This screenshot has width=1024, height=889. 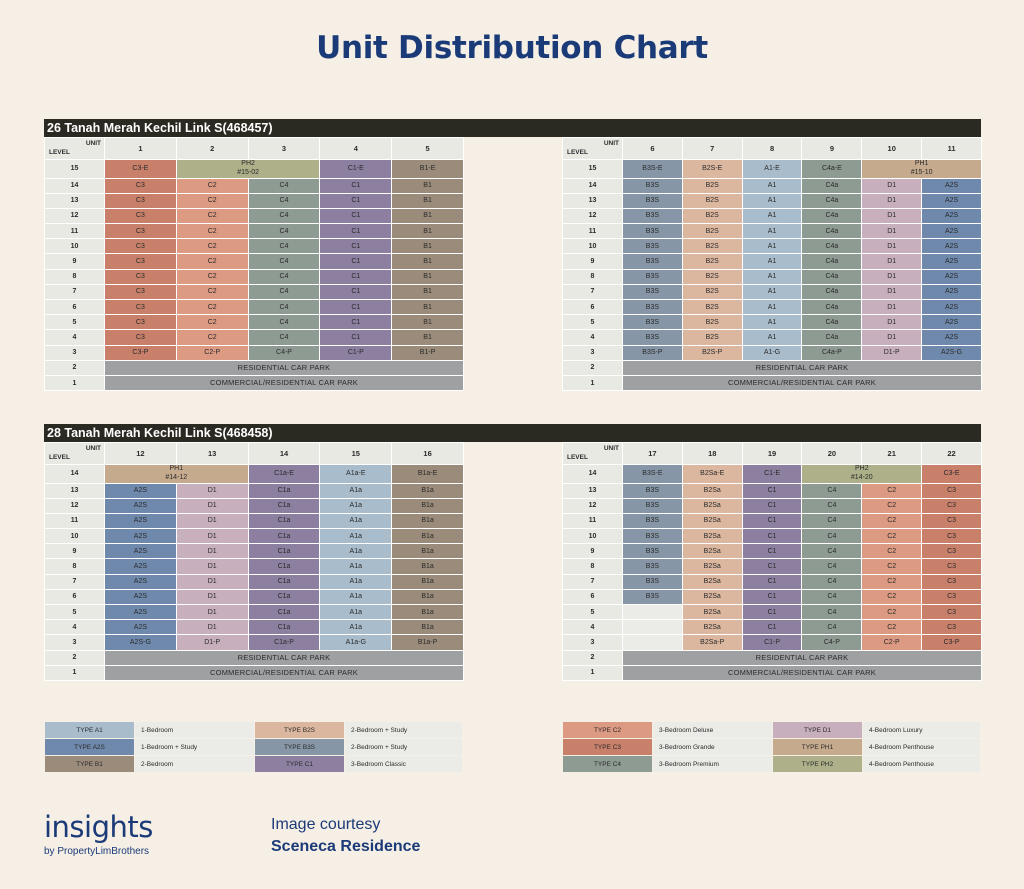 What do you see at coordinates (74, 307) in the screenshot?
I see `level-number: 6` at bounding box center [74, 307].